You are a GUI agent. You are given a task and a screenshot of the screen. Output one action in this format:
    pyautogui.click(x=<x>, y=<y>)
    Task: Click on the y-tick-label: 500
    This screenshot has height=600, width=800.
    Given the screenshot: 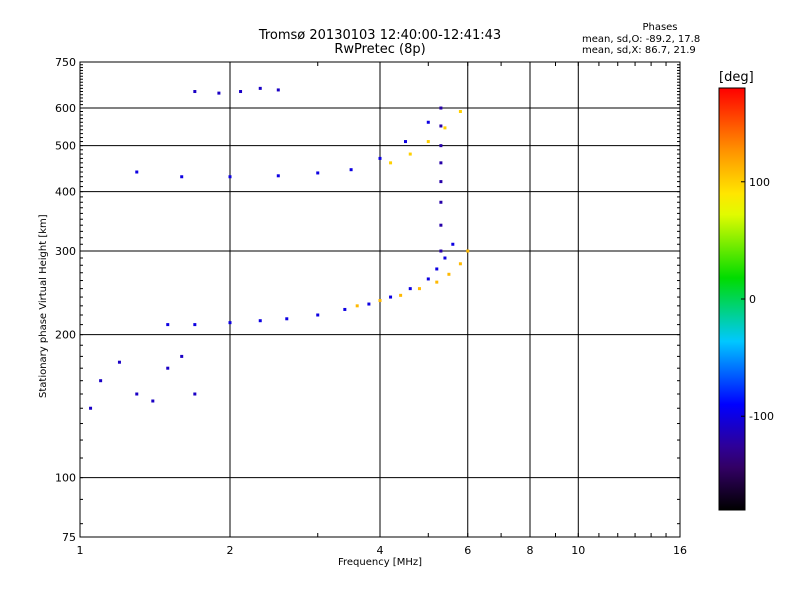 What is the action you would take?
    pyautogui.click(x=65, y=146)
    